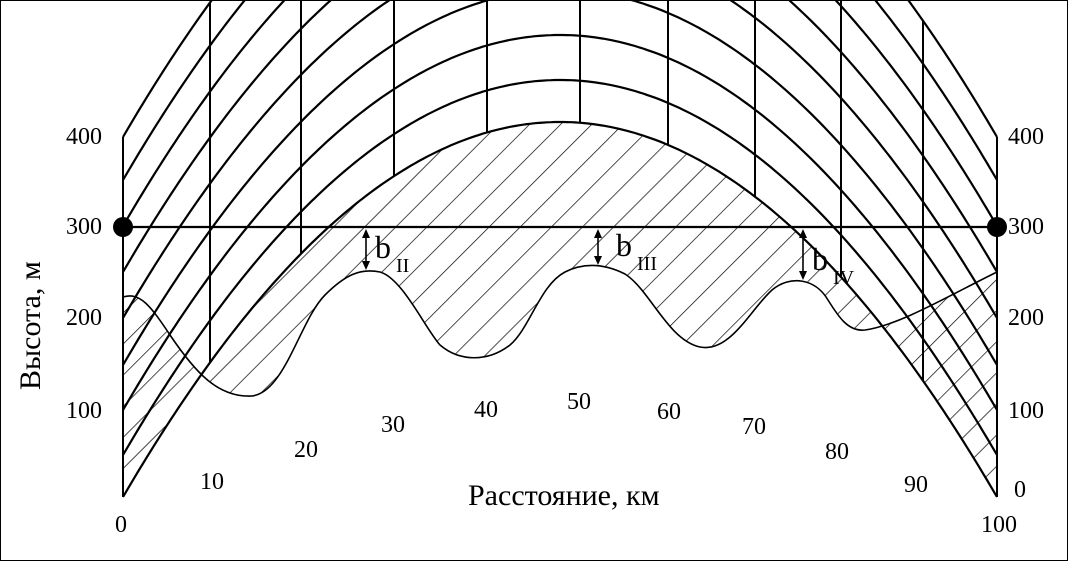 Image resolution: width=1068 pixels, height=561 pixels. What do you see at coordinates (123, 227) in the screenshot?
I see `antenna-left-point` at bounding box center [123, 227].